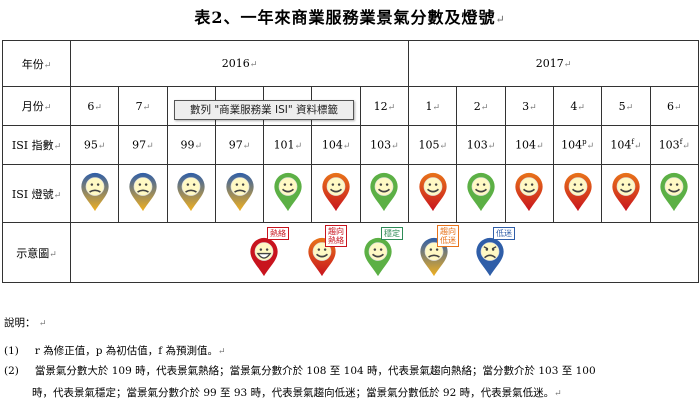 This screenshot has height=407, width=700. What do you see at coordinates (94, 145) in the screenshot?
I see `score-cell: 95↵` at bounding box center [94, 145].